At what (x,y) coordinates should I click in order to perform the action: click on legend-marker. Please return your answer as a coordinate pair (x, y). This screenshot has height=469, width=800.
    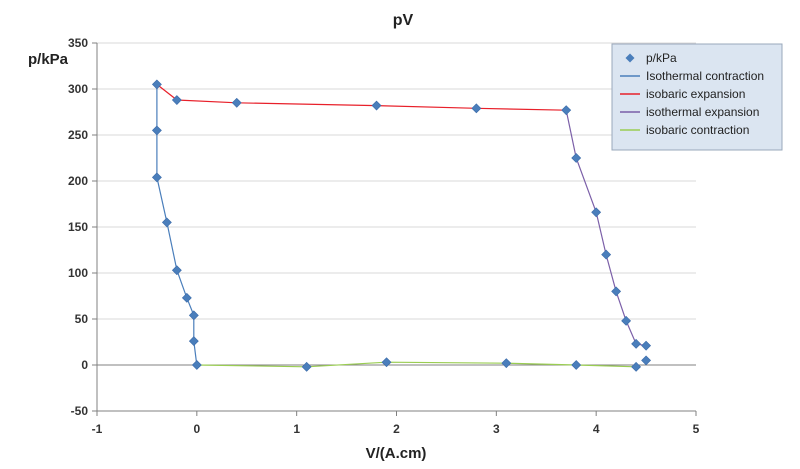
    Looking at the image, I should click on (630, 58).